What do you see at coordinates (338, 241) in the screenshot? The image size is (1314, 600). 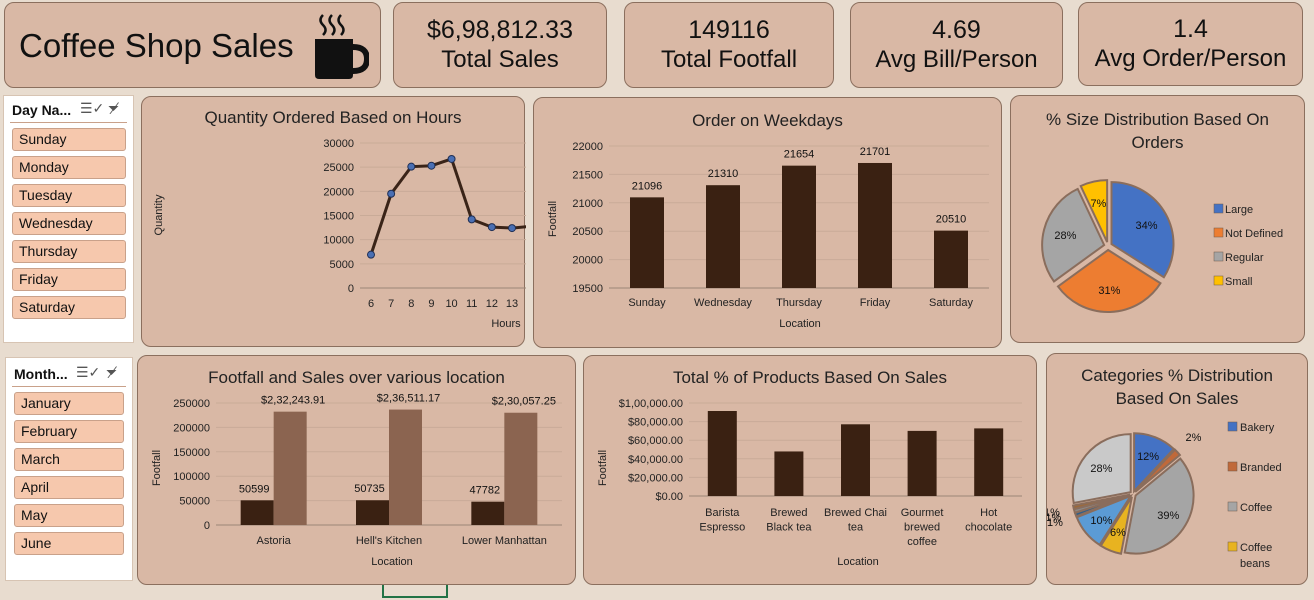 I see `y-tick-label: 10000` at bounding box center [338, 241].